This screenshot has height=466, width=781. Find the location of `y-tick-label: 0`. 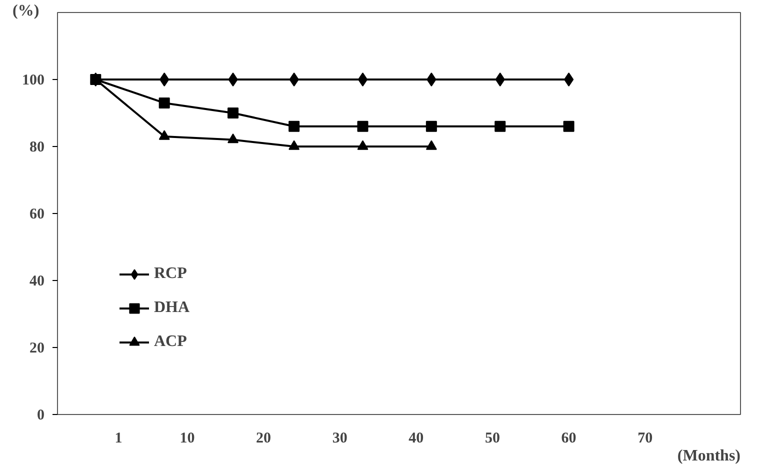

y-tick-label: 0 is located at coordinates (40, 416).